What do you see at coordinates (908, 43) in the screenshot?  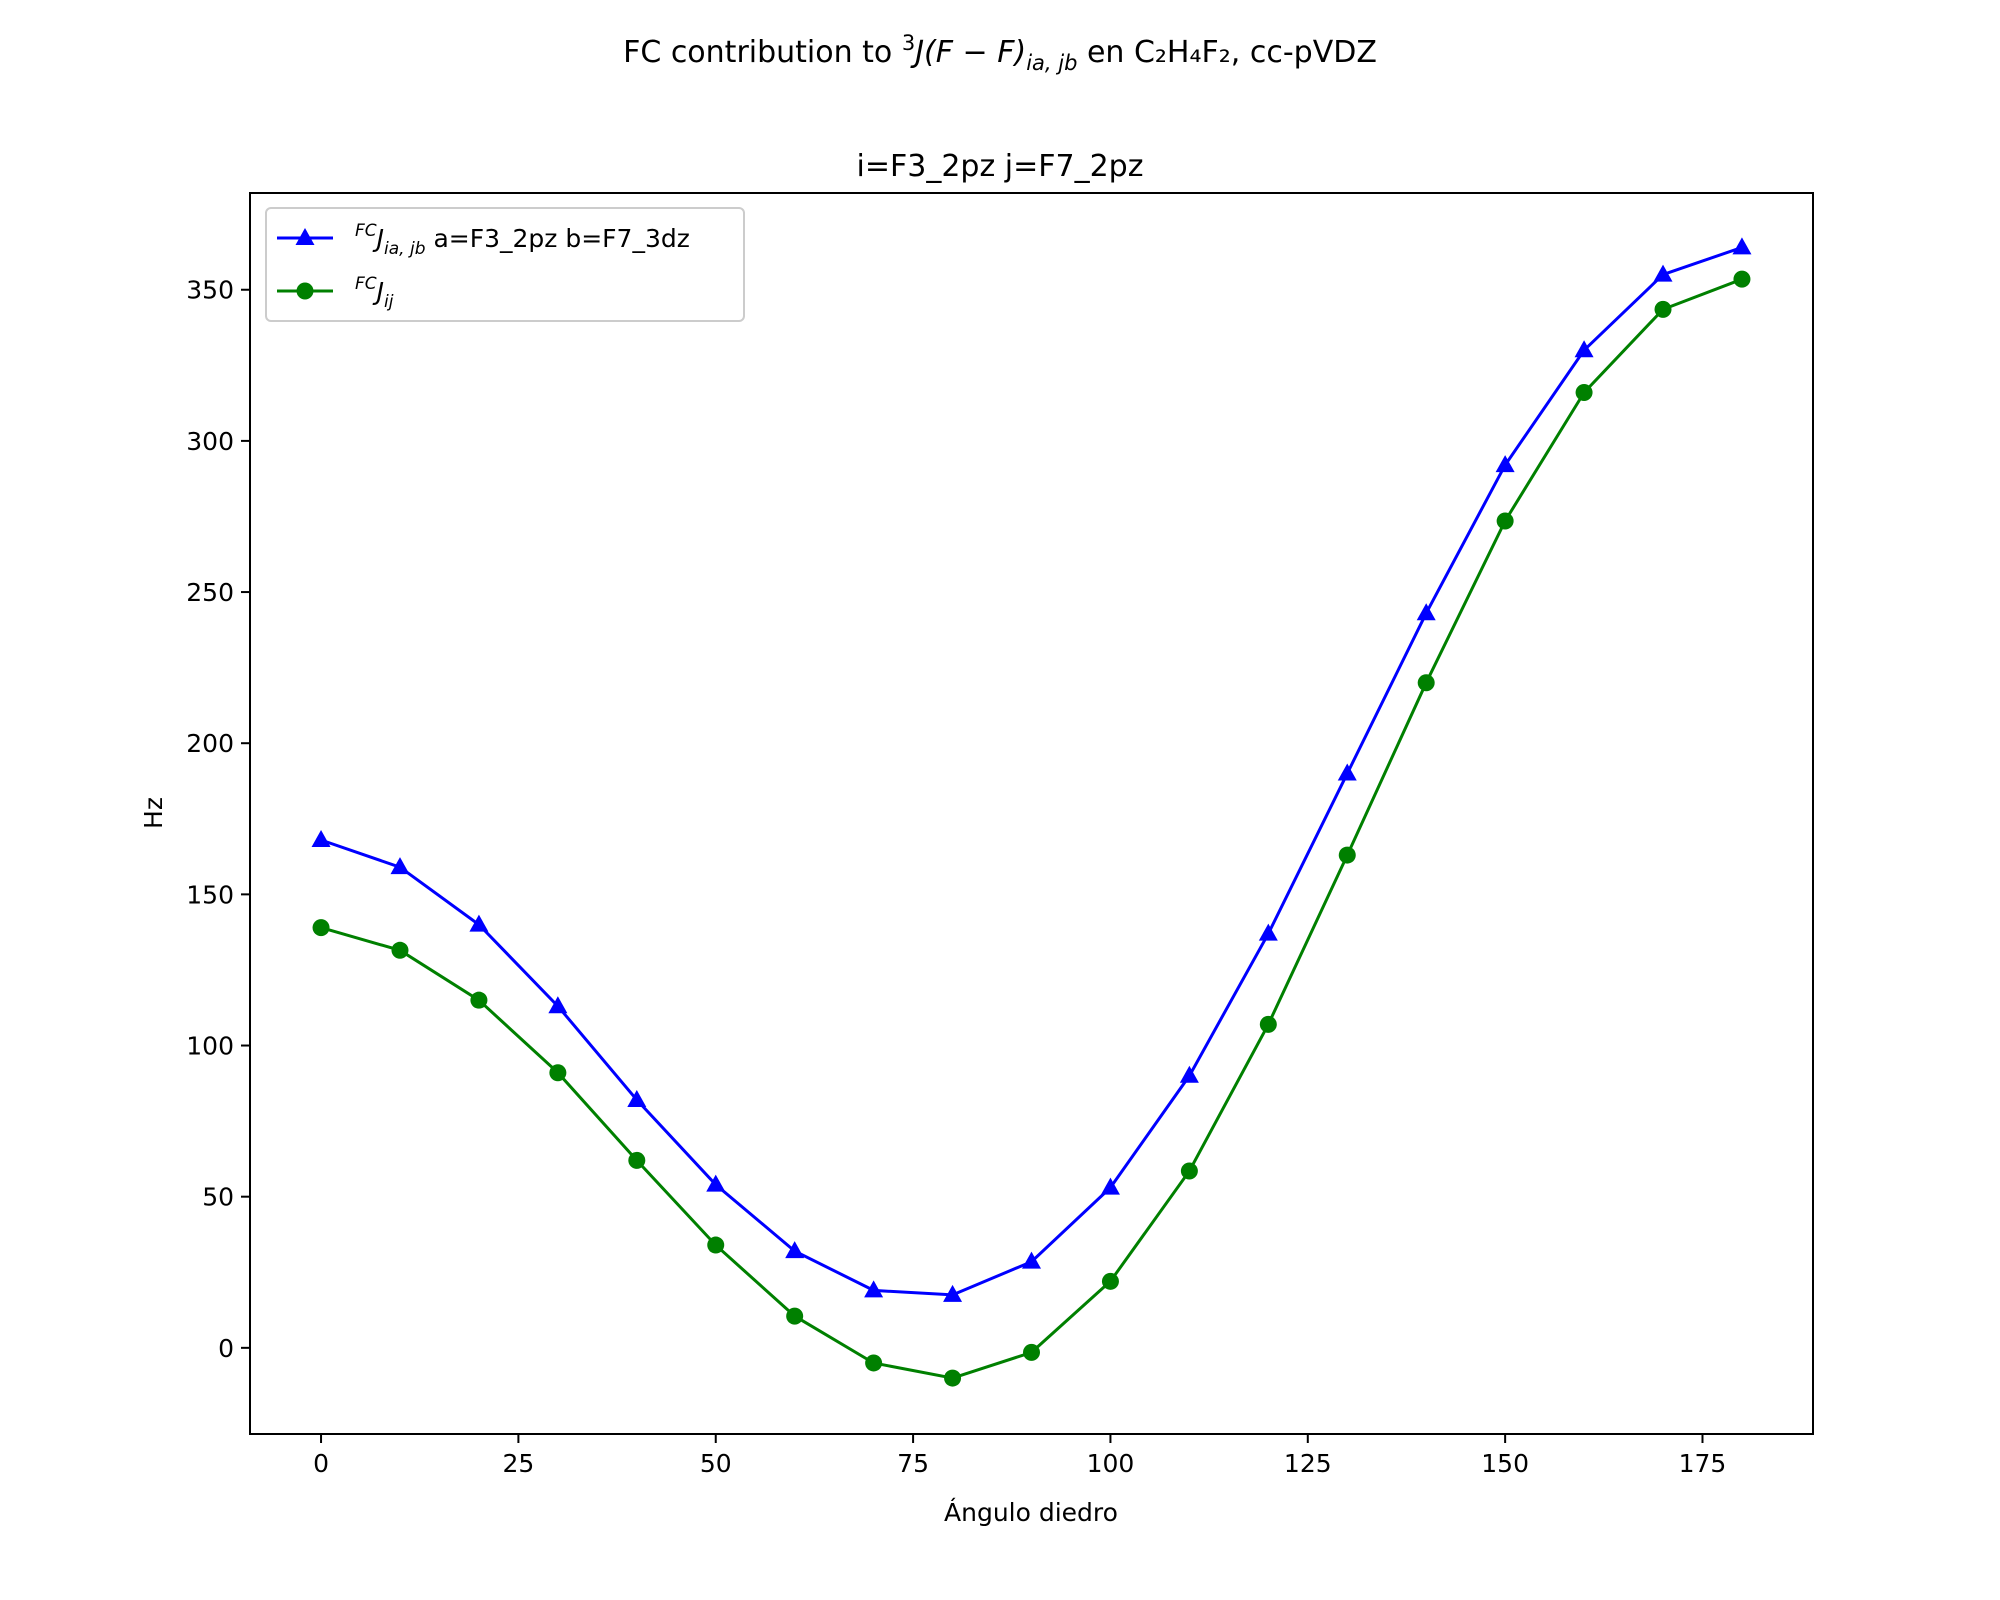 I see `title-superscript: 3` at bounding box center [908, 43].